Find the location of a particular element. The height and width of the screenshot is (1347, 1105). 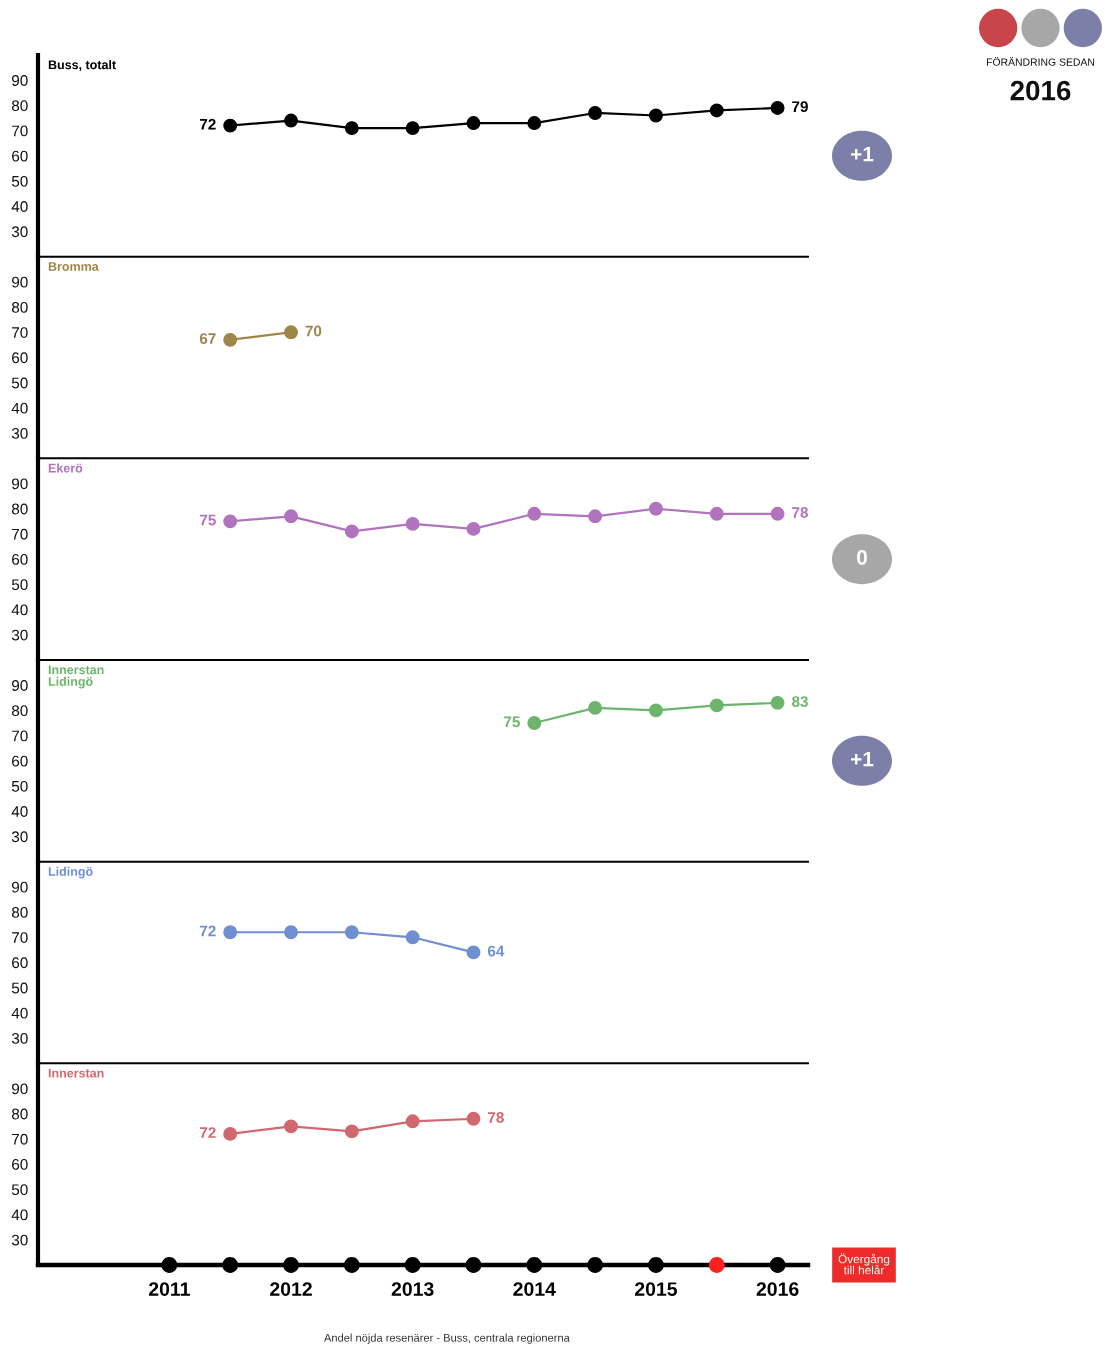

chart-title: Buss, totalt is located at coordinates (82, 66).